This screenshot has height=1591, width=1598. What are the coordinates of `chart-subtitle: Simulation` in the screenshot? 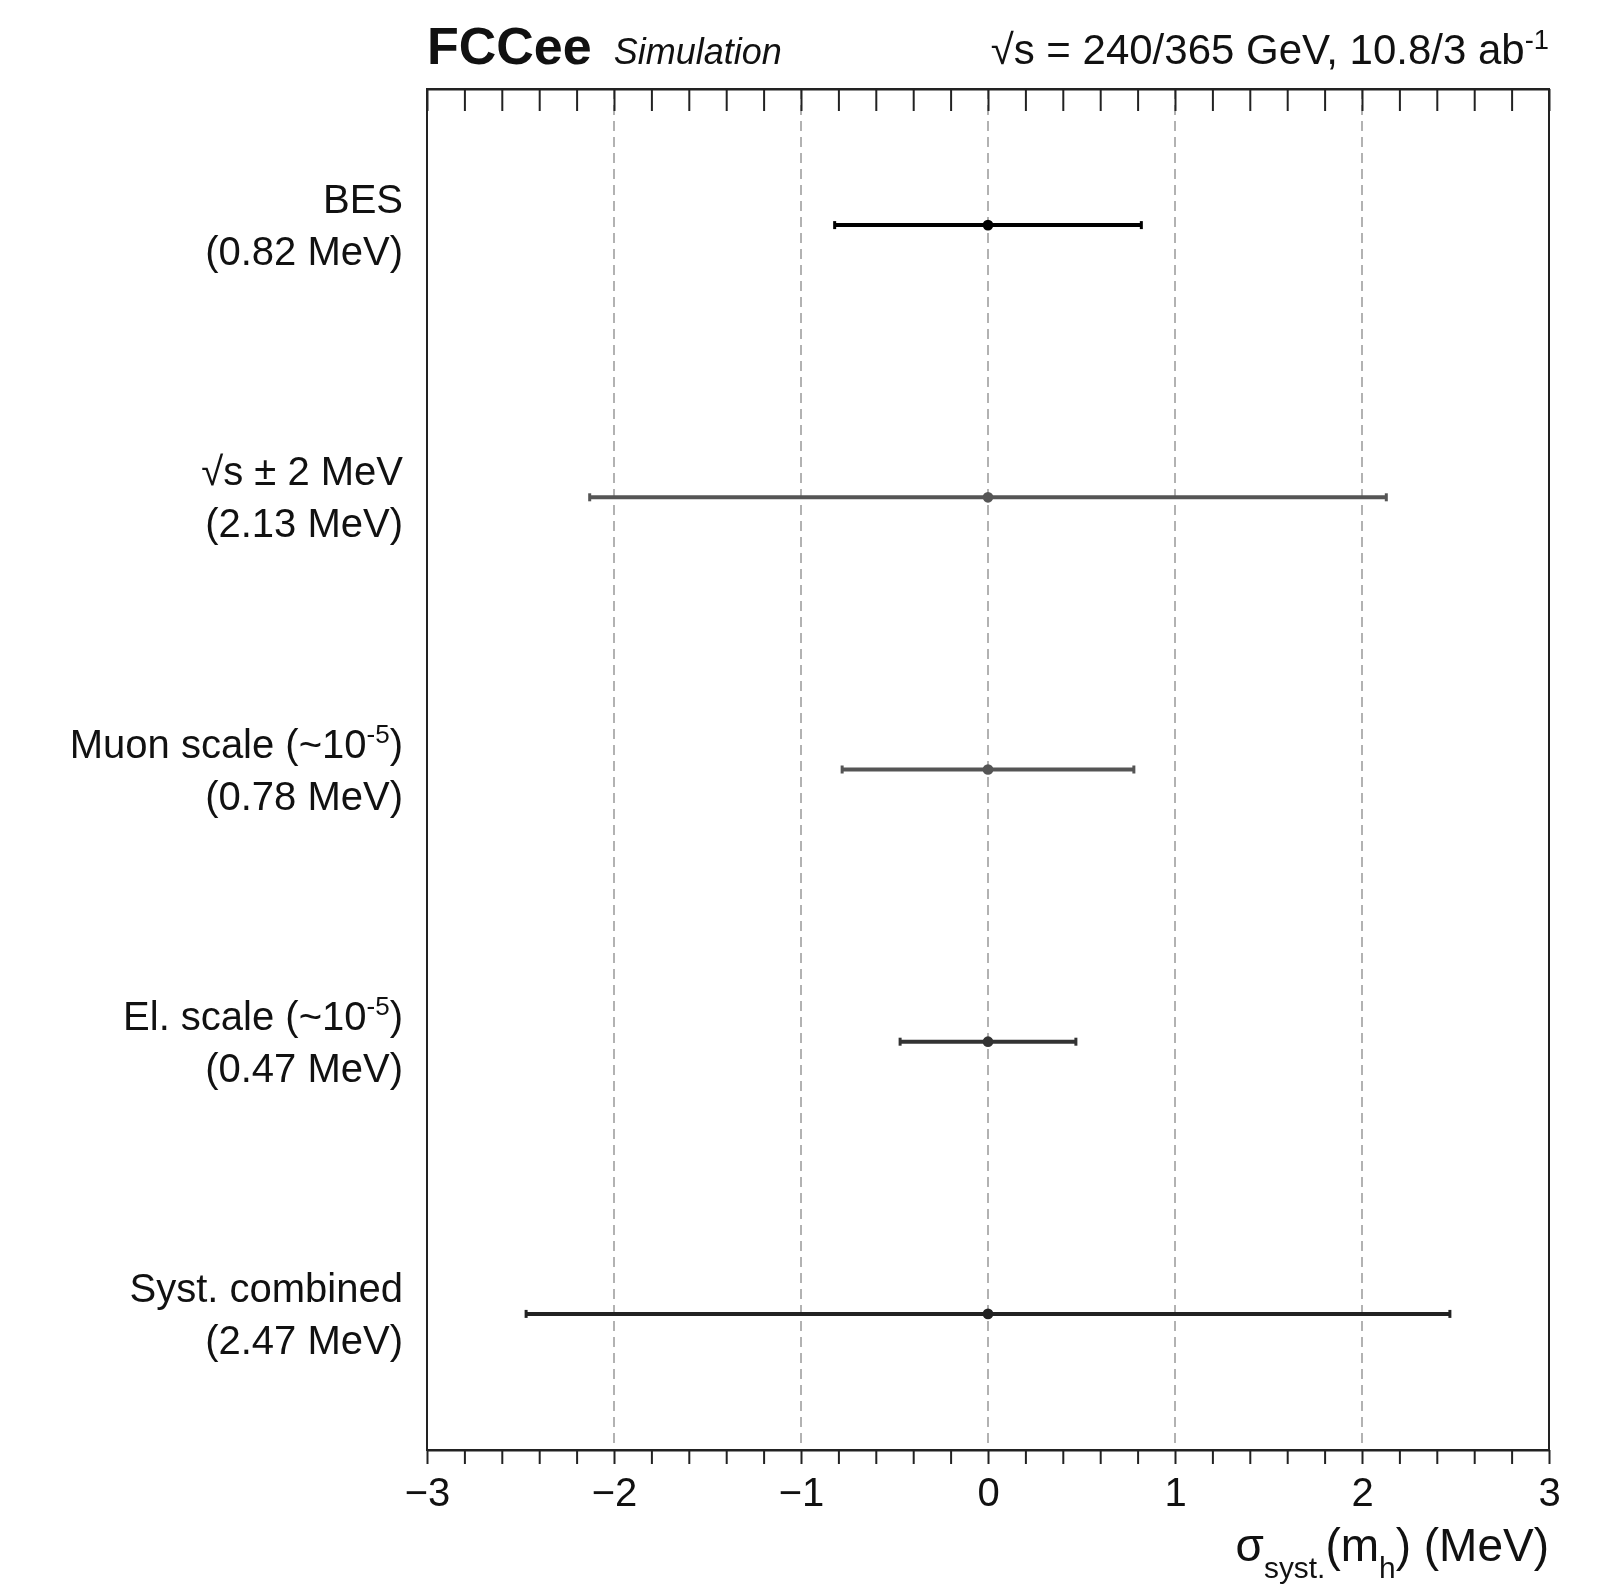 It's located at (697, 51).